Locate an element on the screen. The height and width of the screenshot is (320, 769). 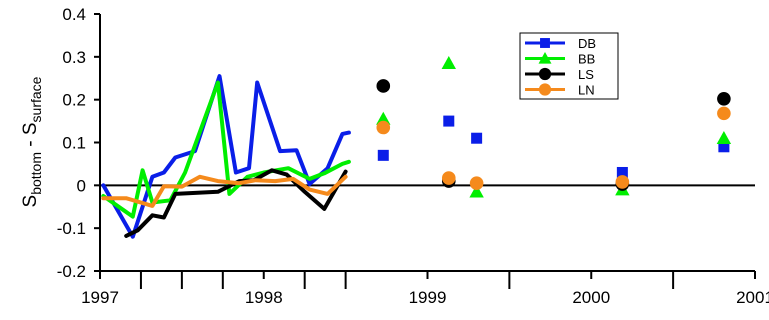
series-line-ls is located at coordinates (236, 203).